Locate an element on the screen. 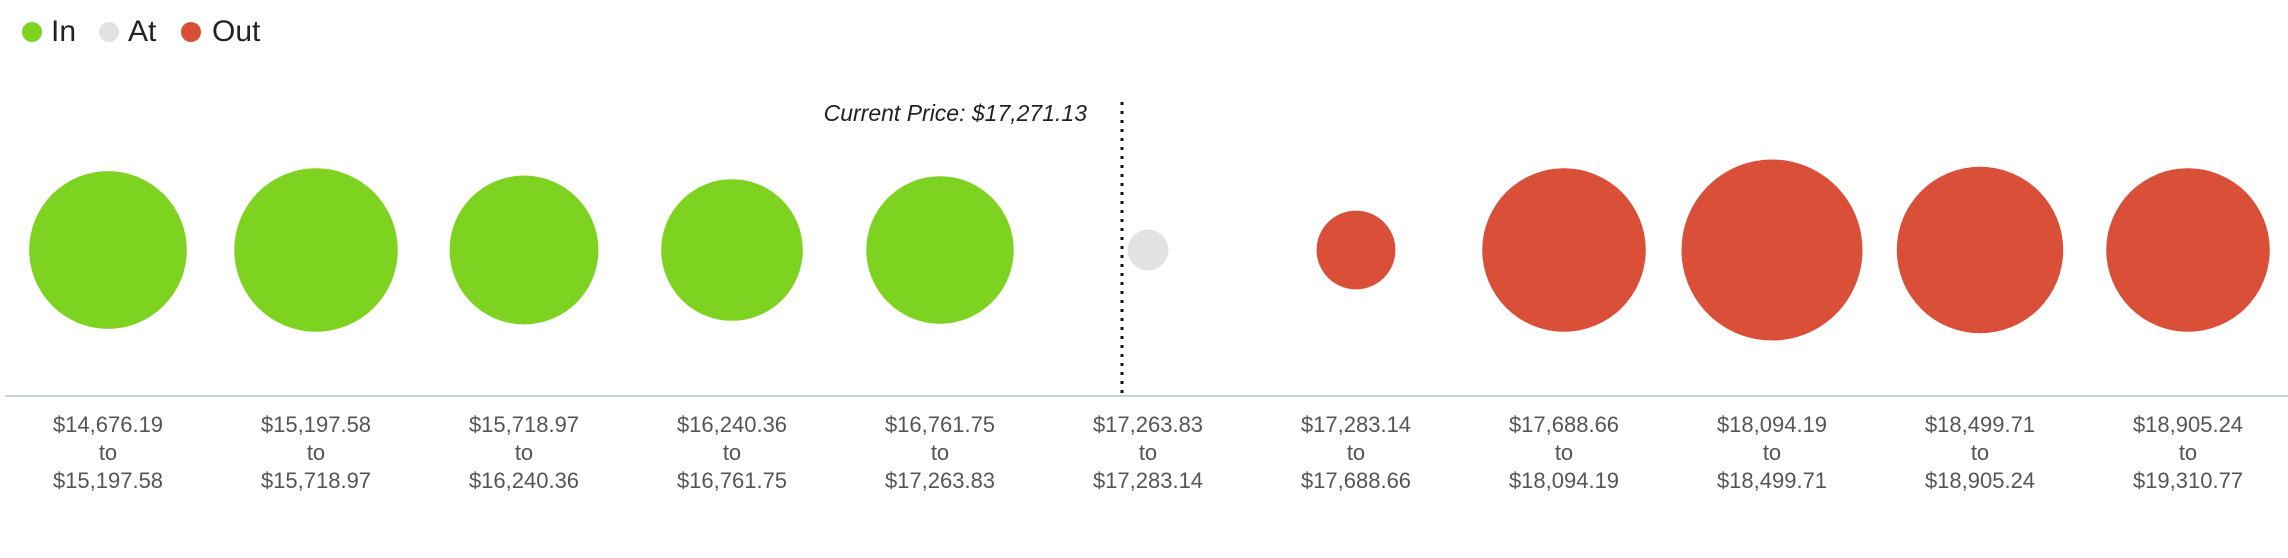 The image size is (2288, 558). x-tick-label: $14,676.19 is located at coordinates (108, 424).